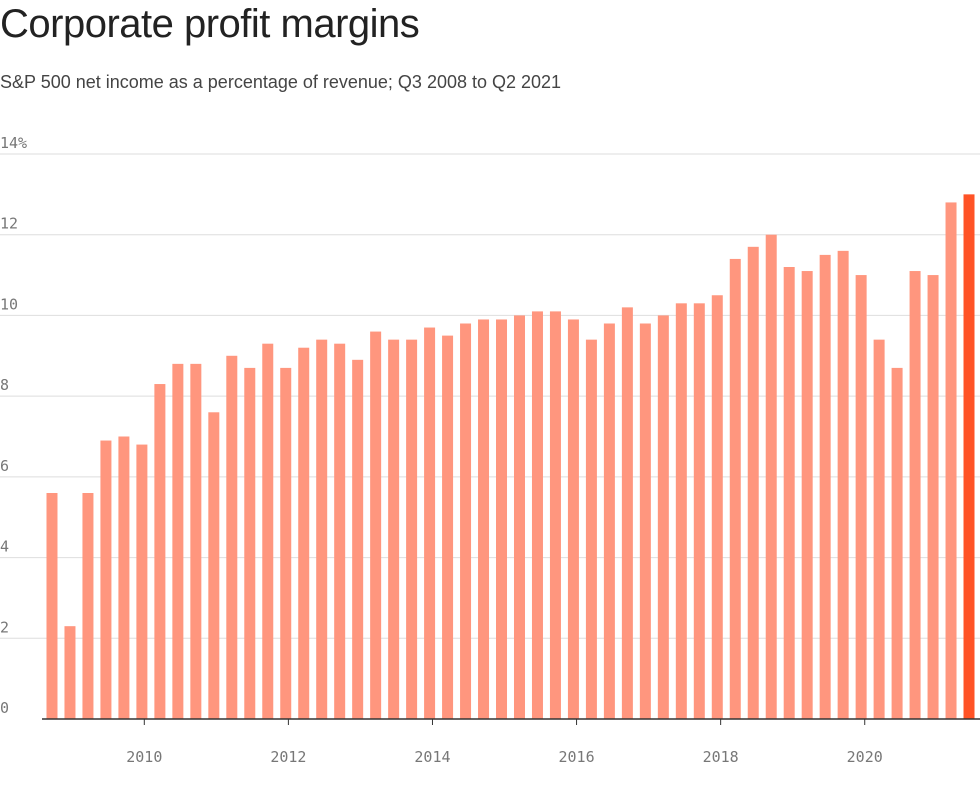 The width and height of the screenshot is (980, 805). Describe the element at coordinates (13, 143) in the screenshot. I see `y-tick-label: 14%` at that location.